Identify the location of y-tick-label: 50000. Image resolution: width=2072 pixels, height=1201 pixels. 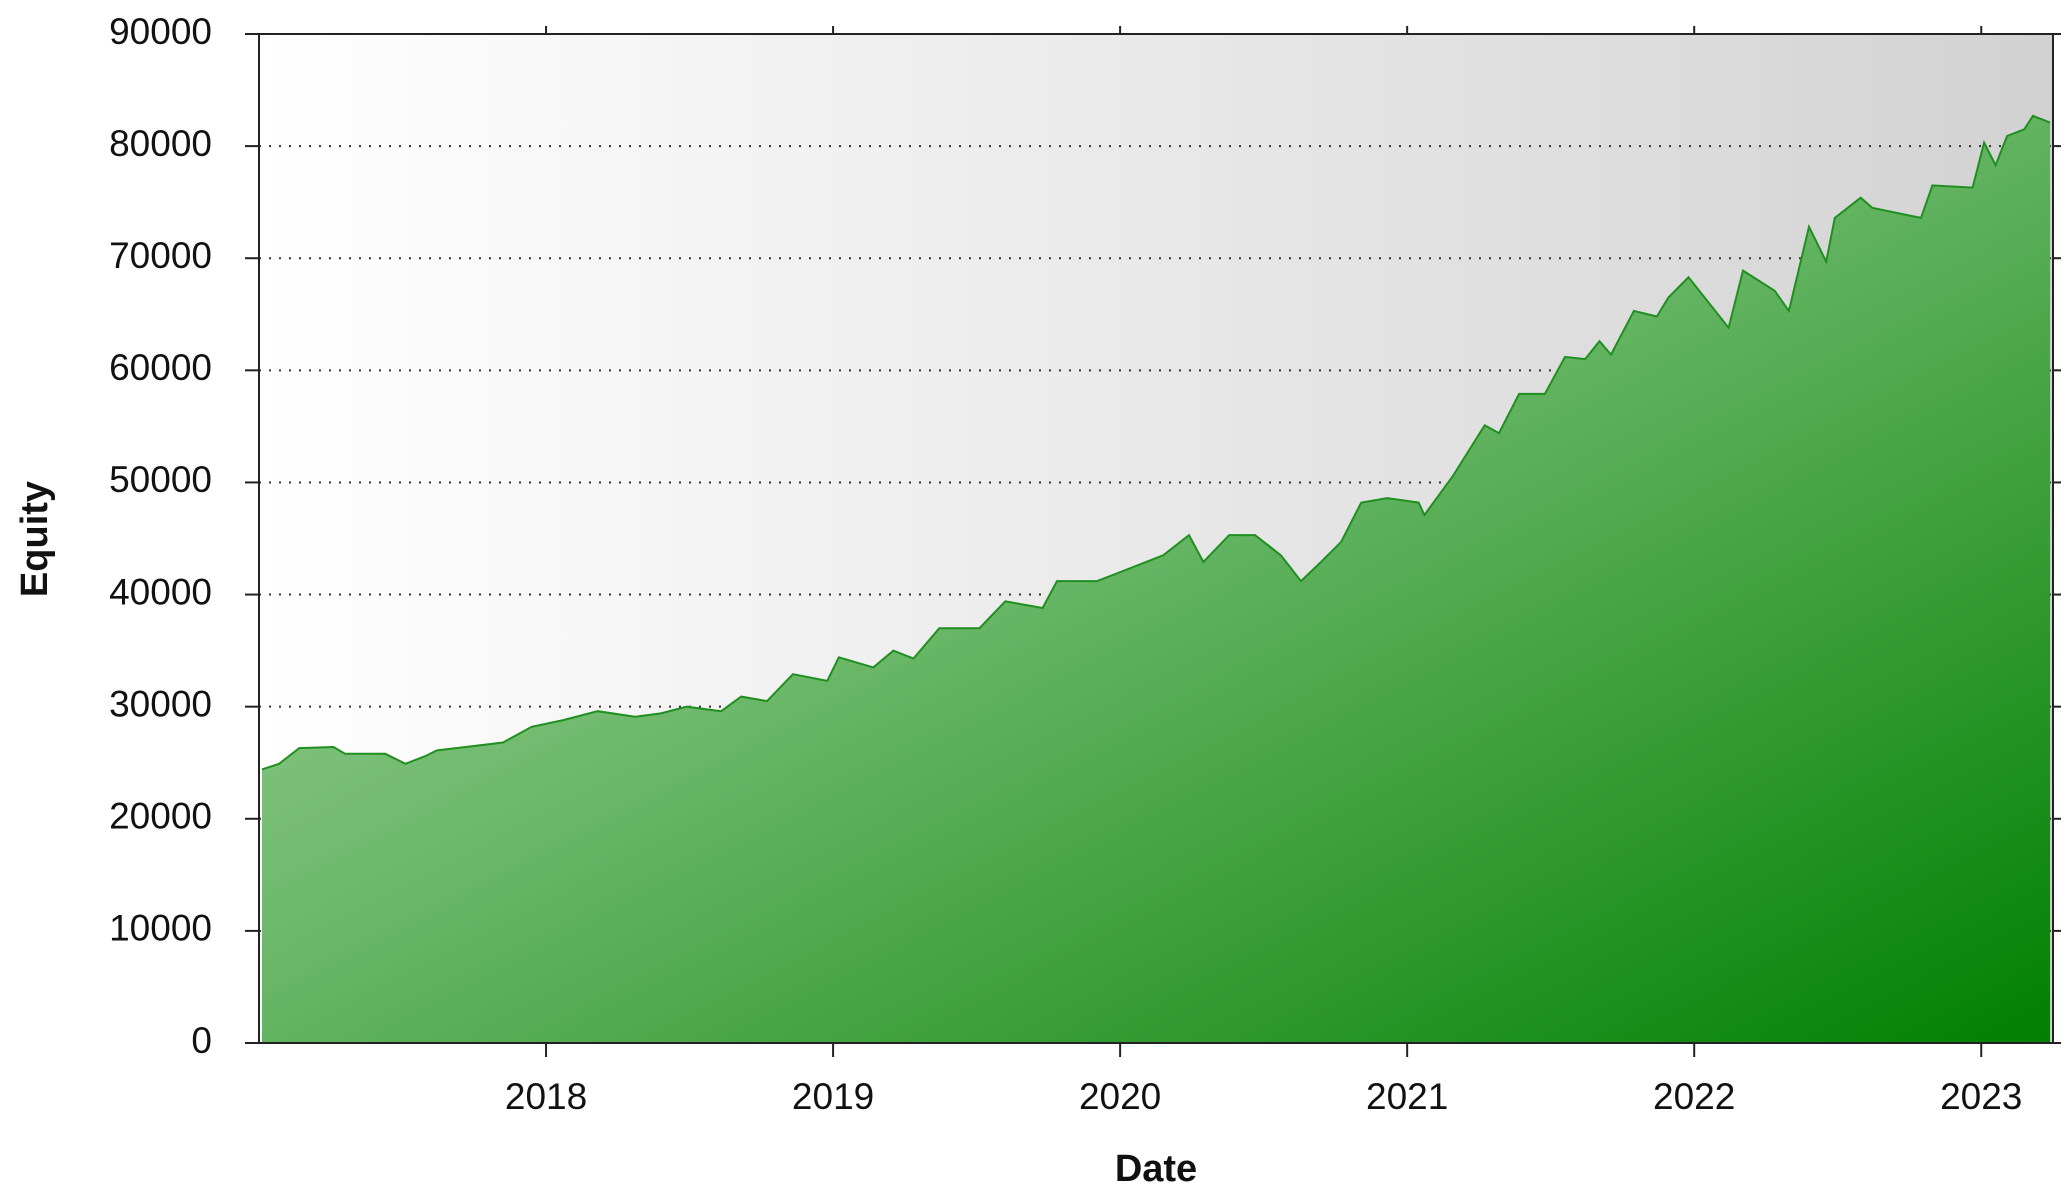
(160, 479).